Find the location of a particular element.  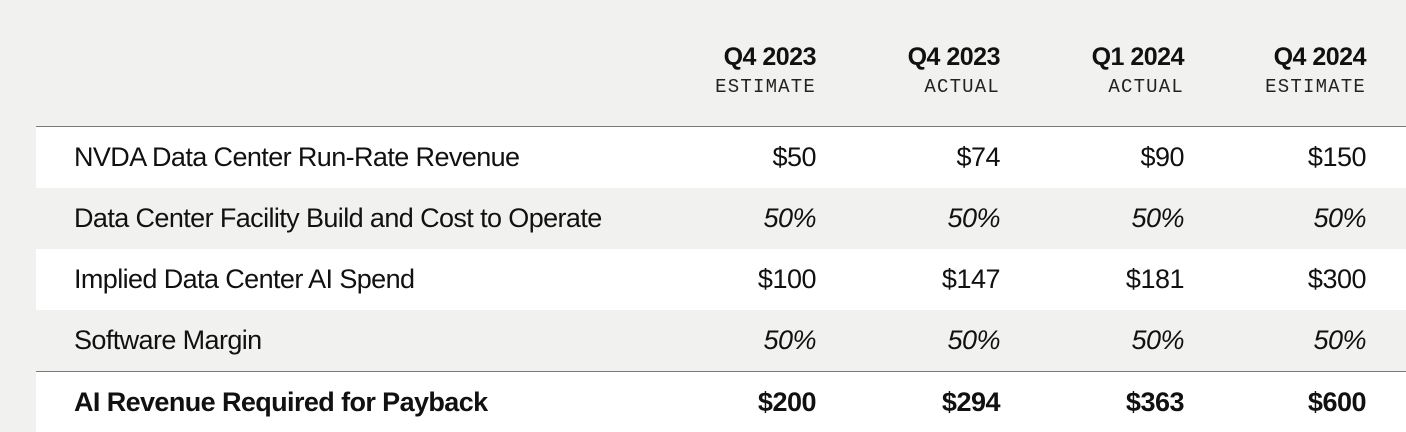

row-label: AI Revenue Required for Payback is located at coordinates (281, 402).